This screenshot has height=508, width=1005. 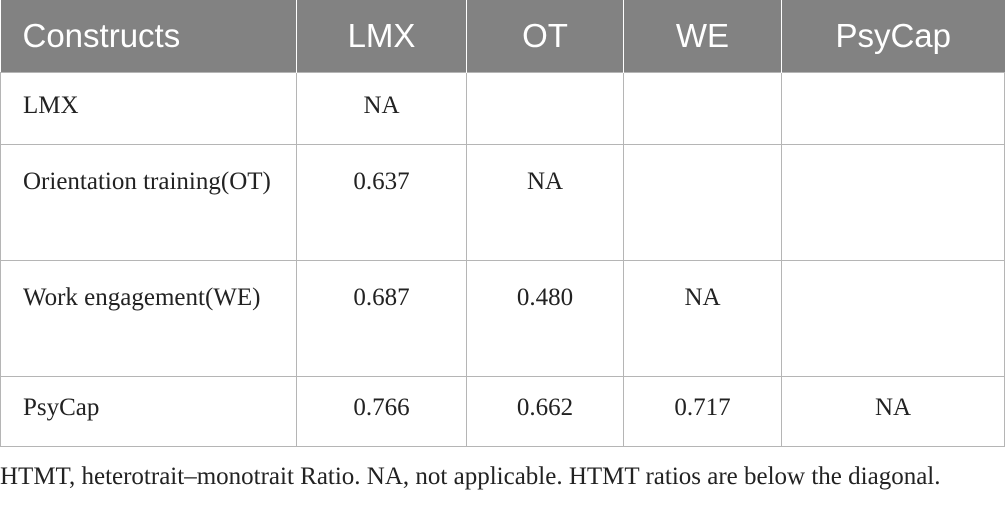 What do you see at coordinates (545, 318) in the screenshot?
I see `table-cell: 0.480` at bounding box center [545, 318].